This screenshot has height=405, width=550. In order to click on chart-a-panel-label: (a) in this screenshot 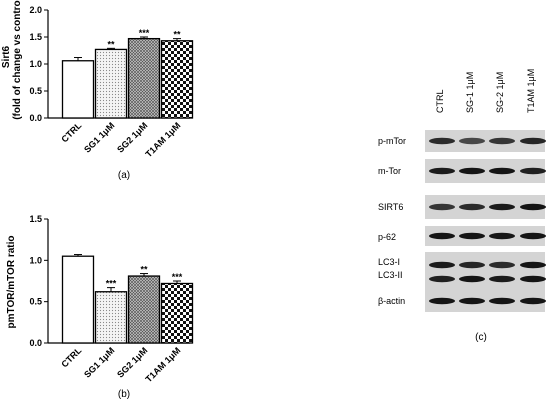, I will do `click(124, 175)`.